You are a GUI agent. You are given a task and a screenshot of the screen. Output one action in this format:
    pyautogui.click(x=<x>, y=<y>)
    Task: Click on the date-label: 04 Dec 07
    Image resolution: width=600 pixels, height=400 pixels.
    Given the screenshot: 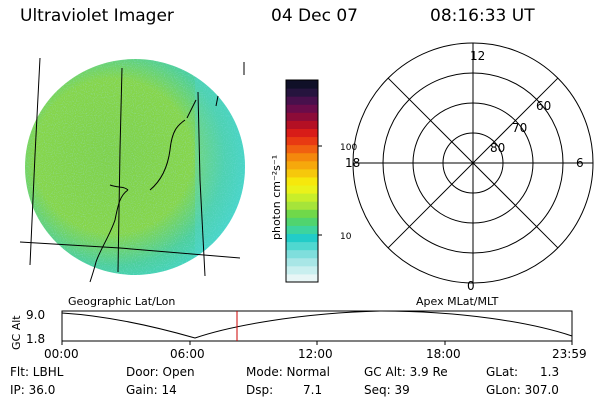 What is the action you would take?
    pyautogui.click(x=314, y=16)
    